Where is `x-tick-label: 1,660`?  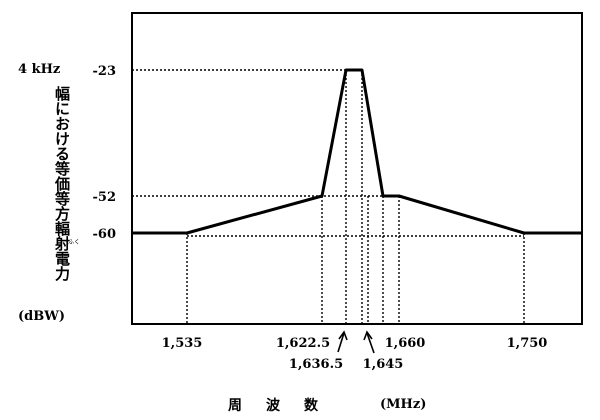 x-tick-label: 1,660 is located at coordinates (405, 343).